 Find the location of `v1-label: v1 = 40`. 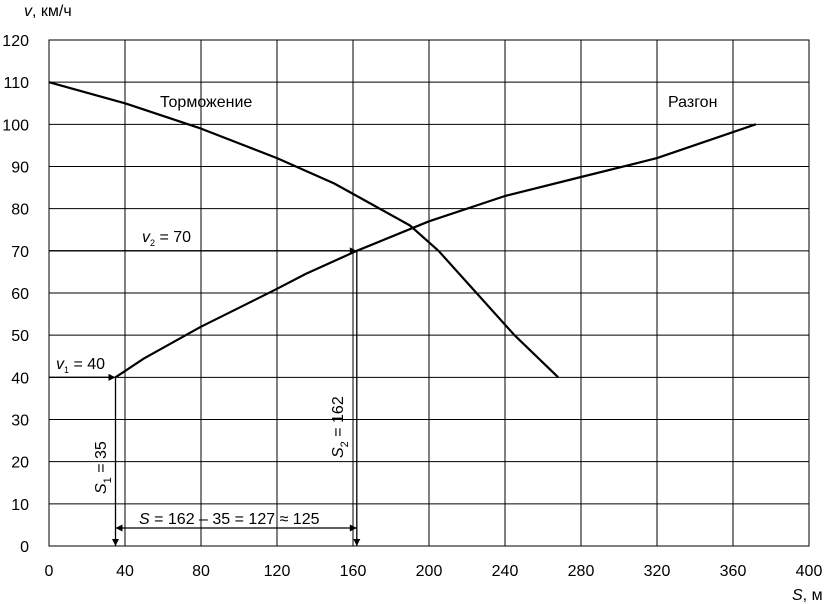

v1-label: v1 = 40 is located at coordinates (80, 365).